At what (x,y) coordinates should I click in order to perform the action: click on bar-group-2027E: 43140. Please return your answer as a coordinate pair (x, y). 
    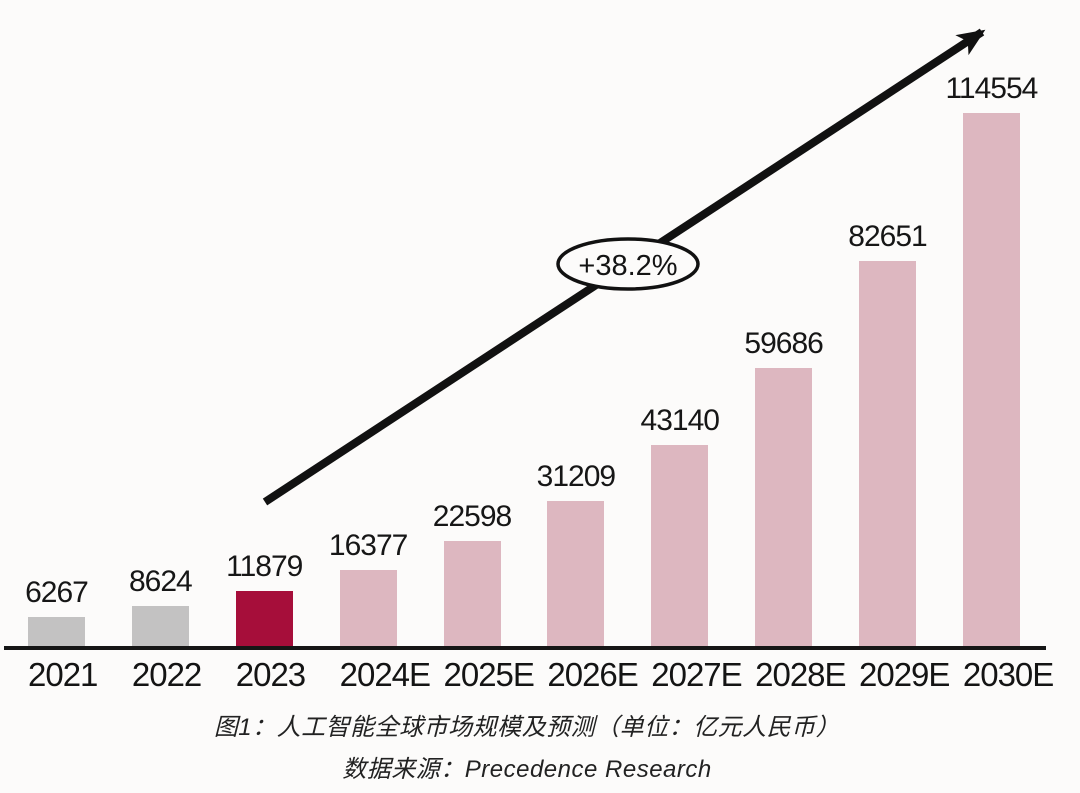
    Looking at the image, I should click on (680, 525).